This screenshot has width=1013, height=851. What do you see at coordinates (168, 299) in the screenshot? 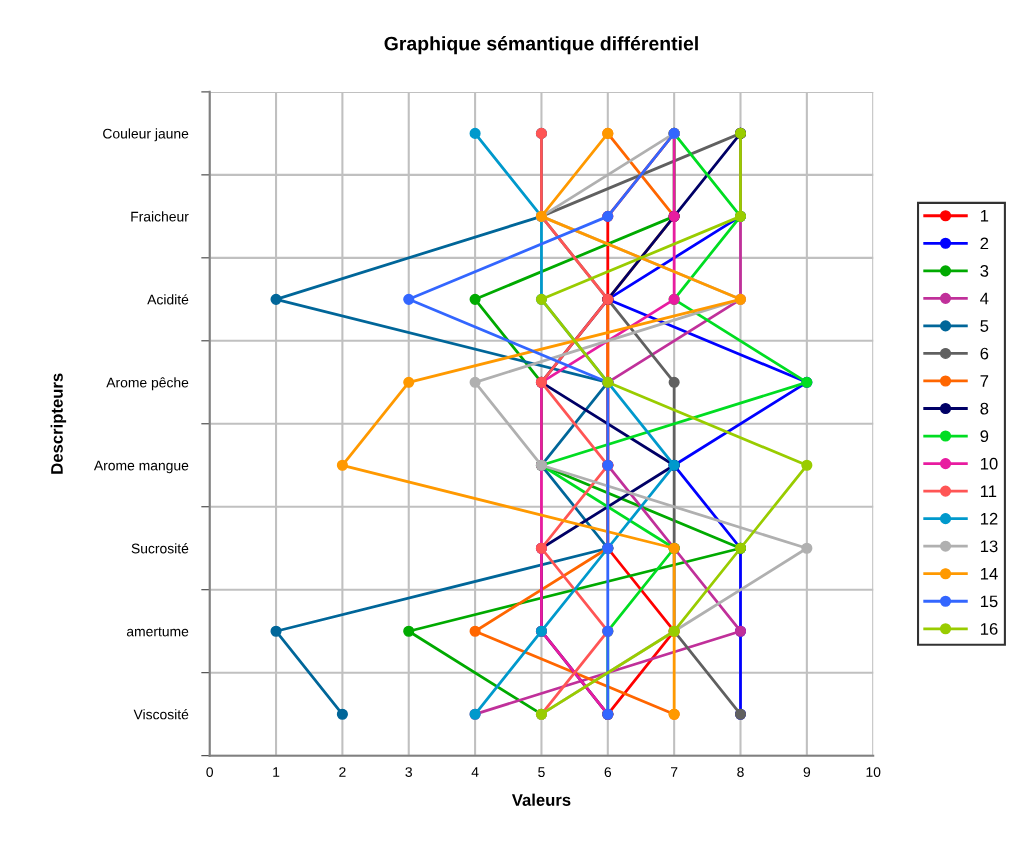
I see `y-tick-label: Acidité` at bounding box center [168, 299].